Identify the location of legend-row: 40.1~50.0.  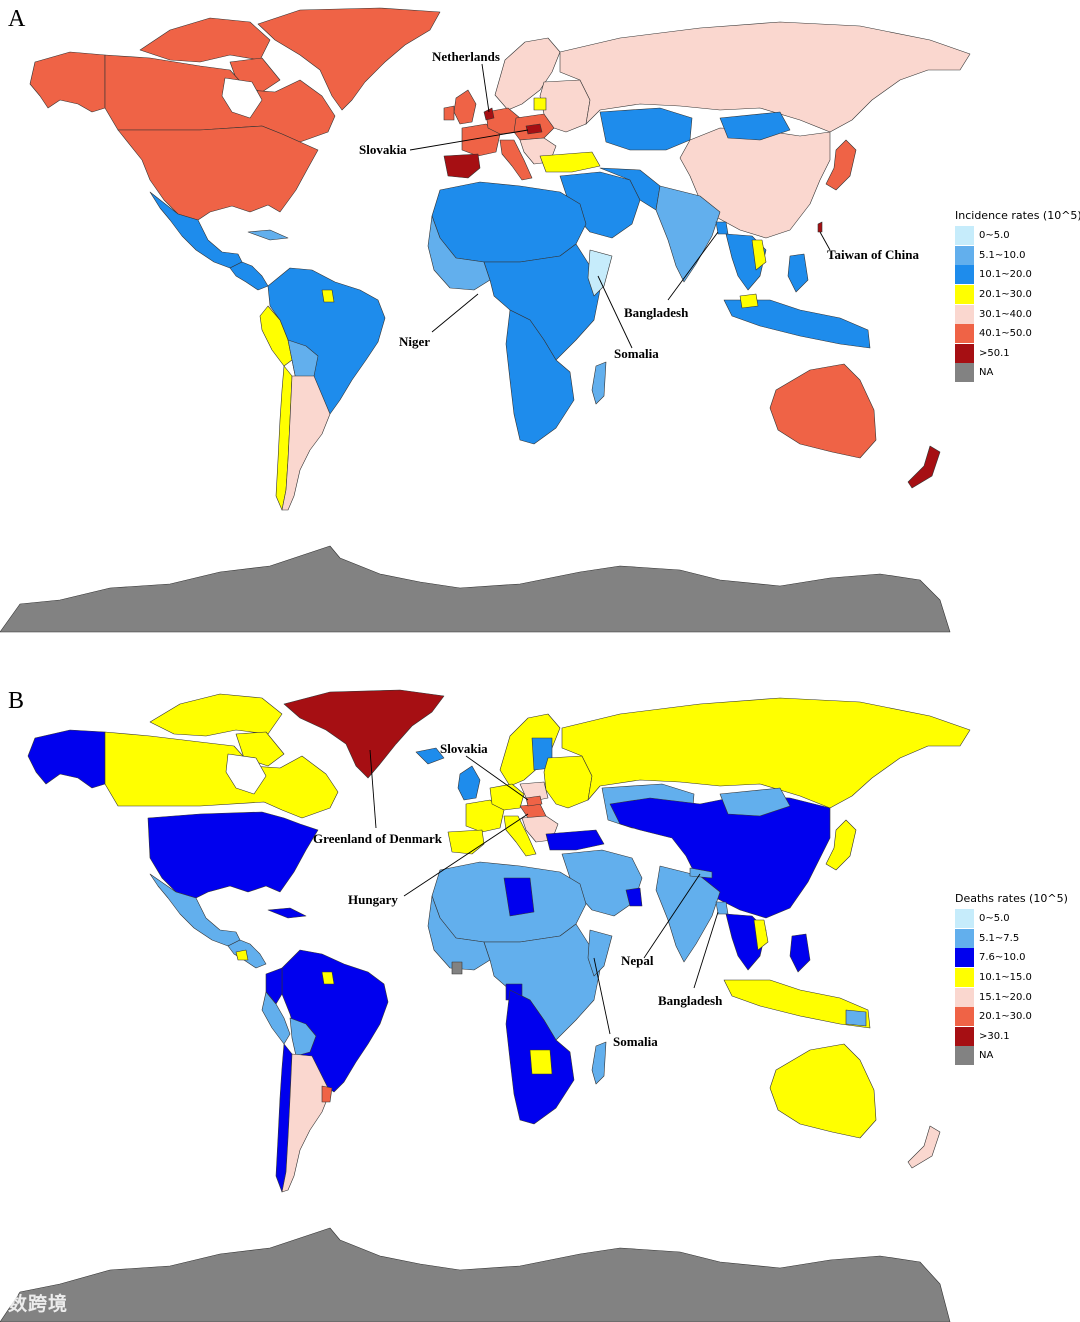
(1017, 334).